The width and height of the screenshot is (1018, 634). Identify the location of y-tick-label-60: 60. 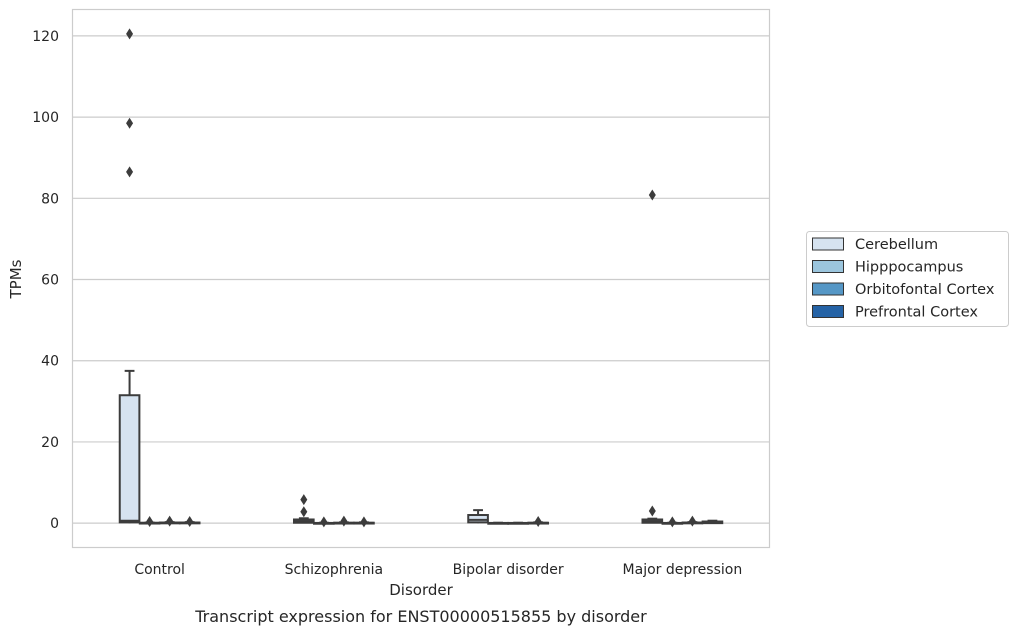
(50, 281).